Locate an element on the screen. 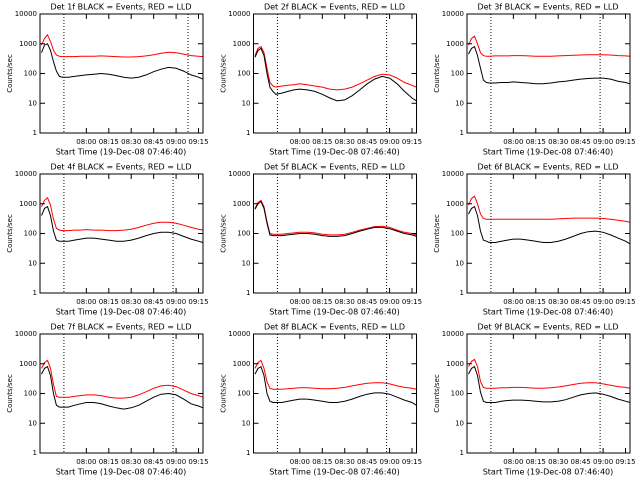 The image size is (640, 480). chart-title: Det 1f BLACK = Events, RED = LLD is located at coordinates (120, 7).